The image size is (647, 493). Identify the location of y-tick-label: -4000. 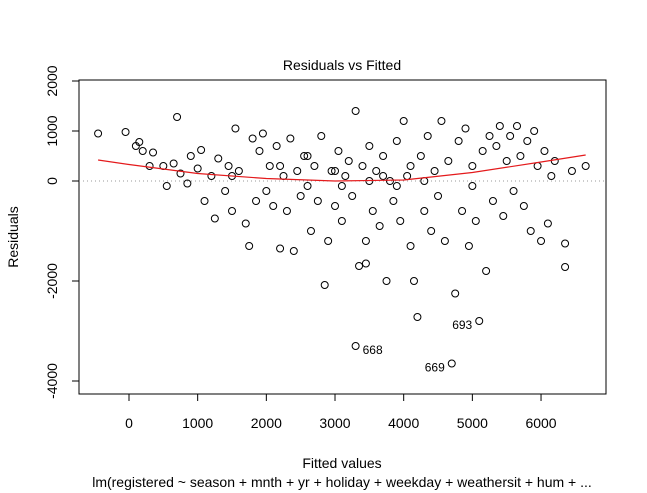
(52, 381).